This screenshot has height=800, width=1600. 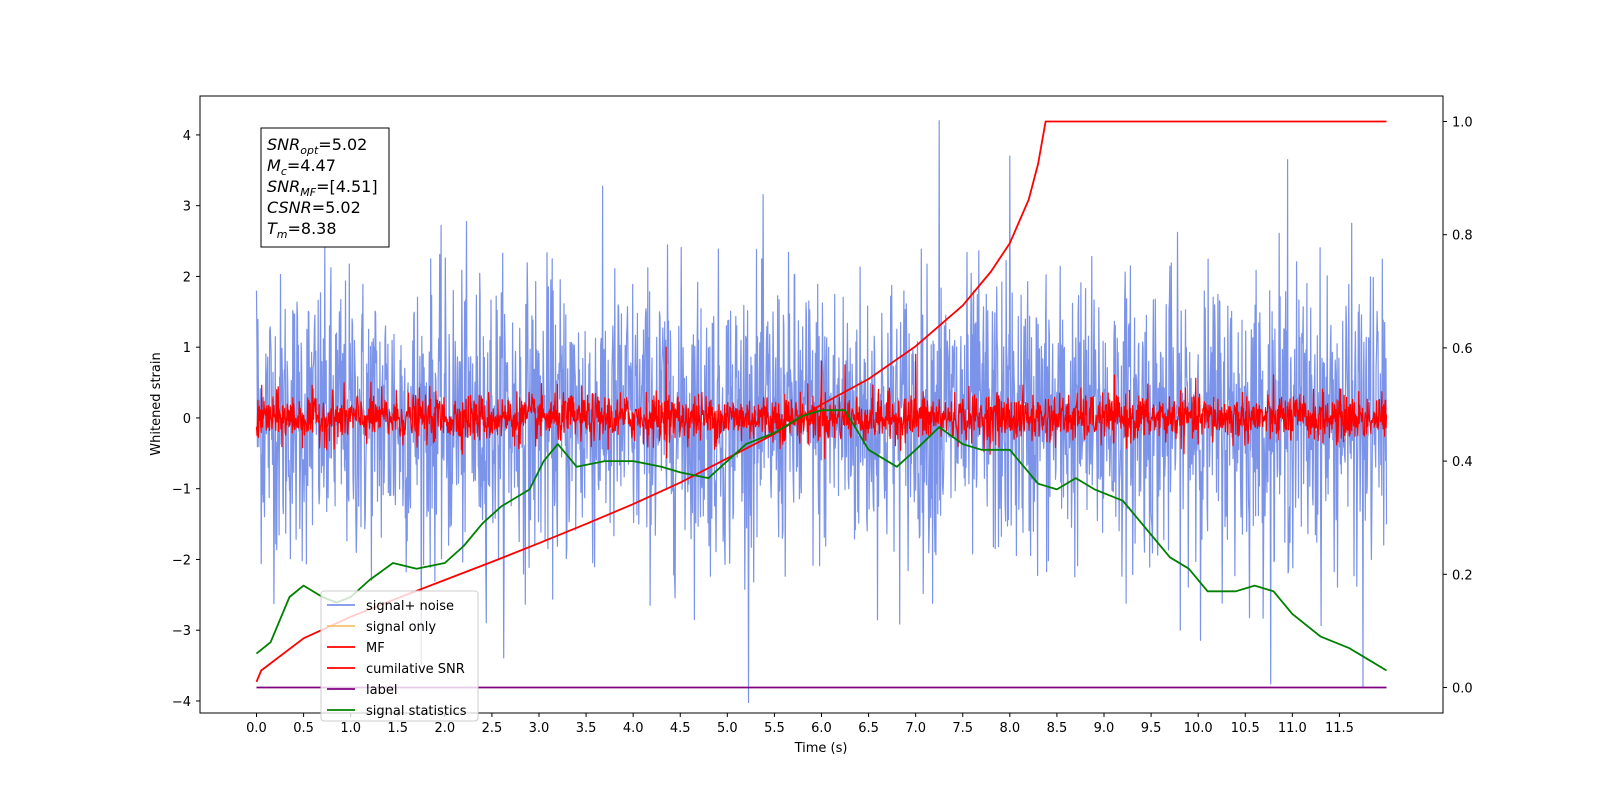 What do you see at coordinates (821, 403) in the screenshot?
I see `series-mf` at bounding box center [821, 403].